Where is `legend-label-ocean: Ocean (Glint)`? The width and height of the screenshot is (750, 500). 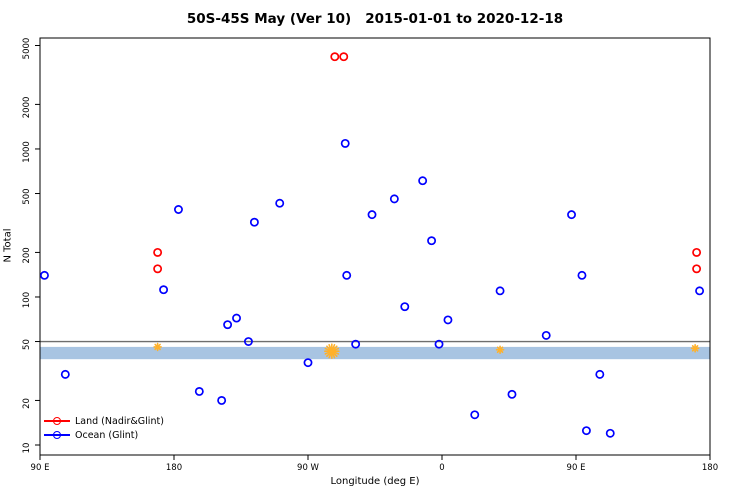 legend-label-ocean: Ocean (Glint) is located at coordinates (107, 435).